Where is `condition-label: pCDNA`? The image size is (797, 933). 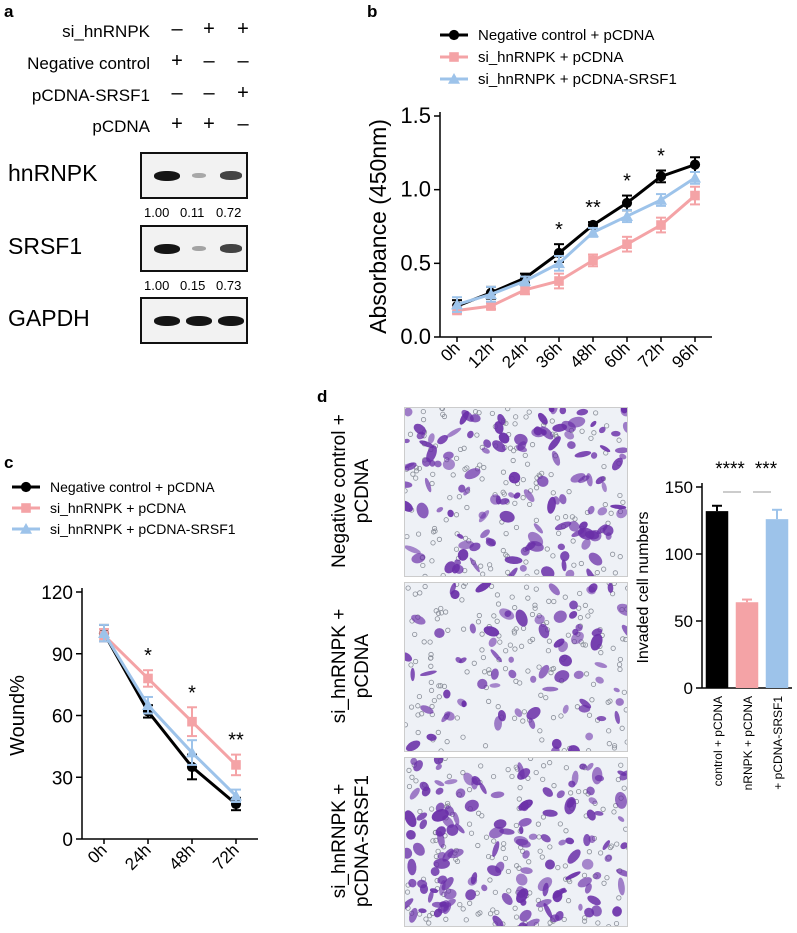 condition-label: pCDNA is located at coordinates (121, 126).